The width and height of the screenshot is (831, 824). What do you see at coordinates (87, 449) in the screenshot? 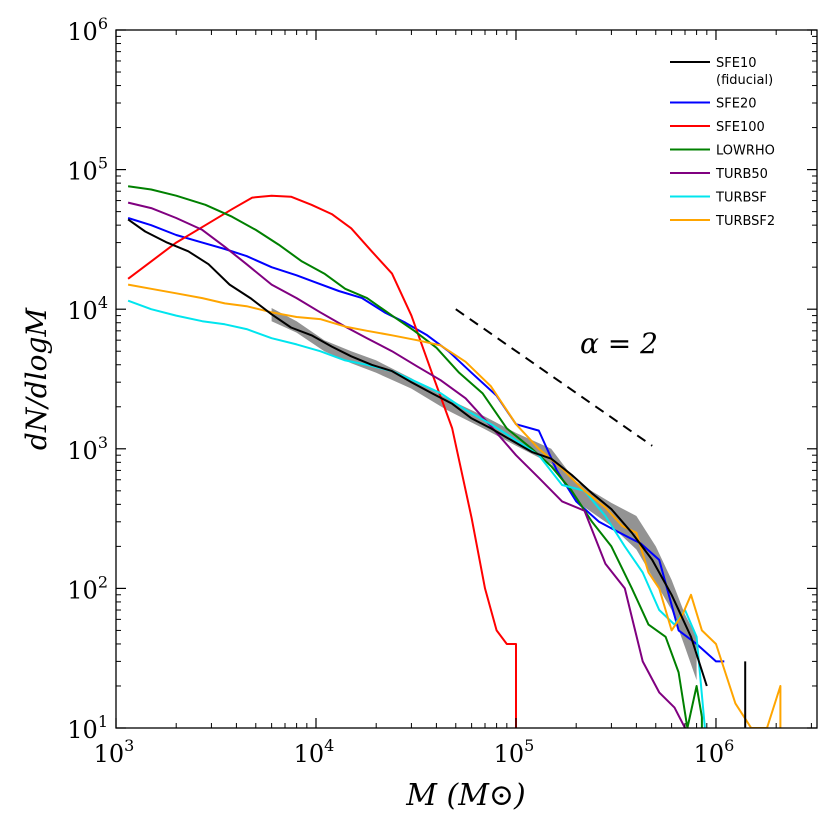
I see `y-tick-label: 10³` at bounding box center [87, 449].